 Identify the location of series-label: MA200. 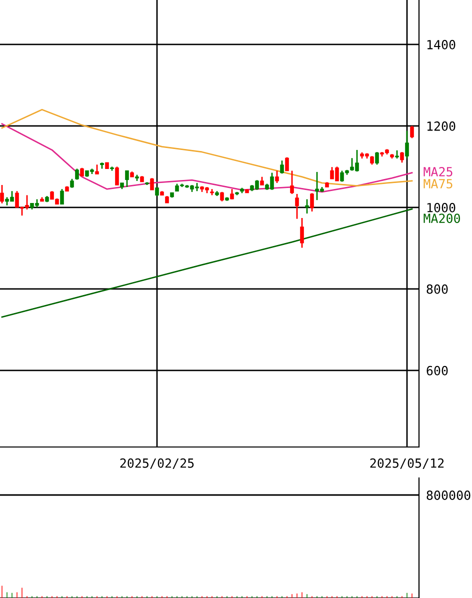
(442, 219).